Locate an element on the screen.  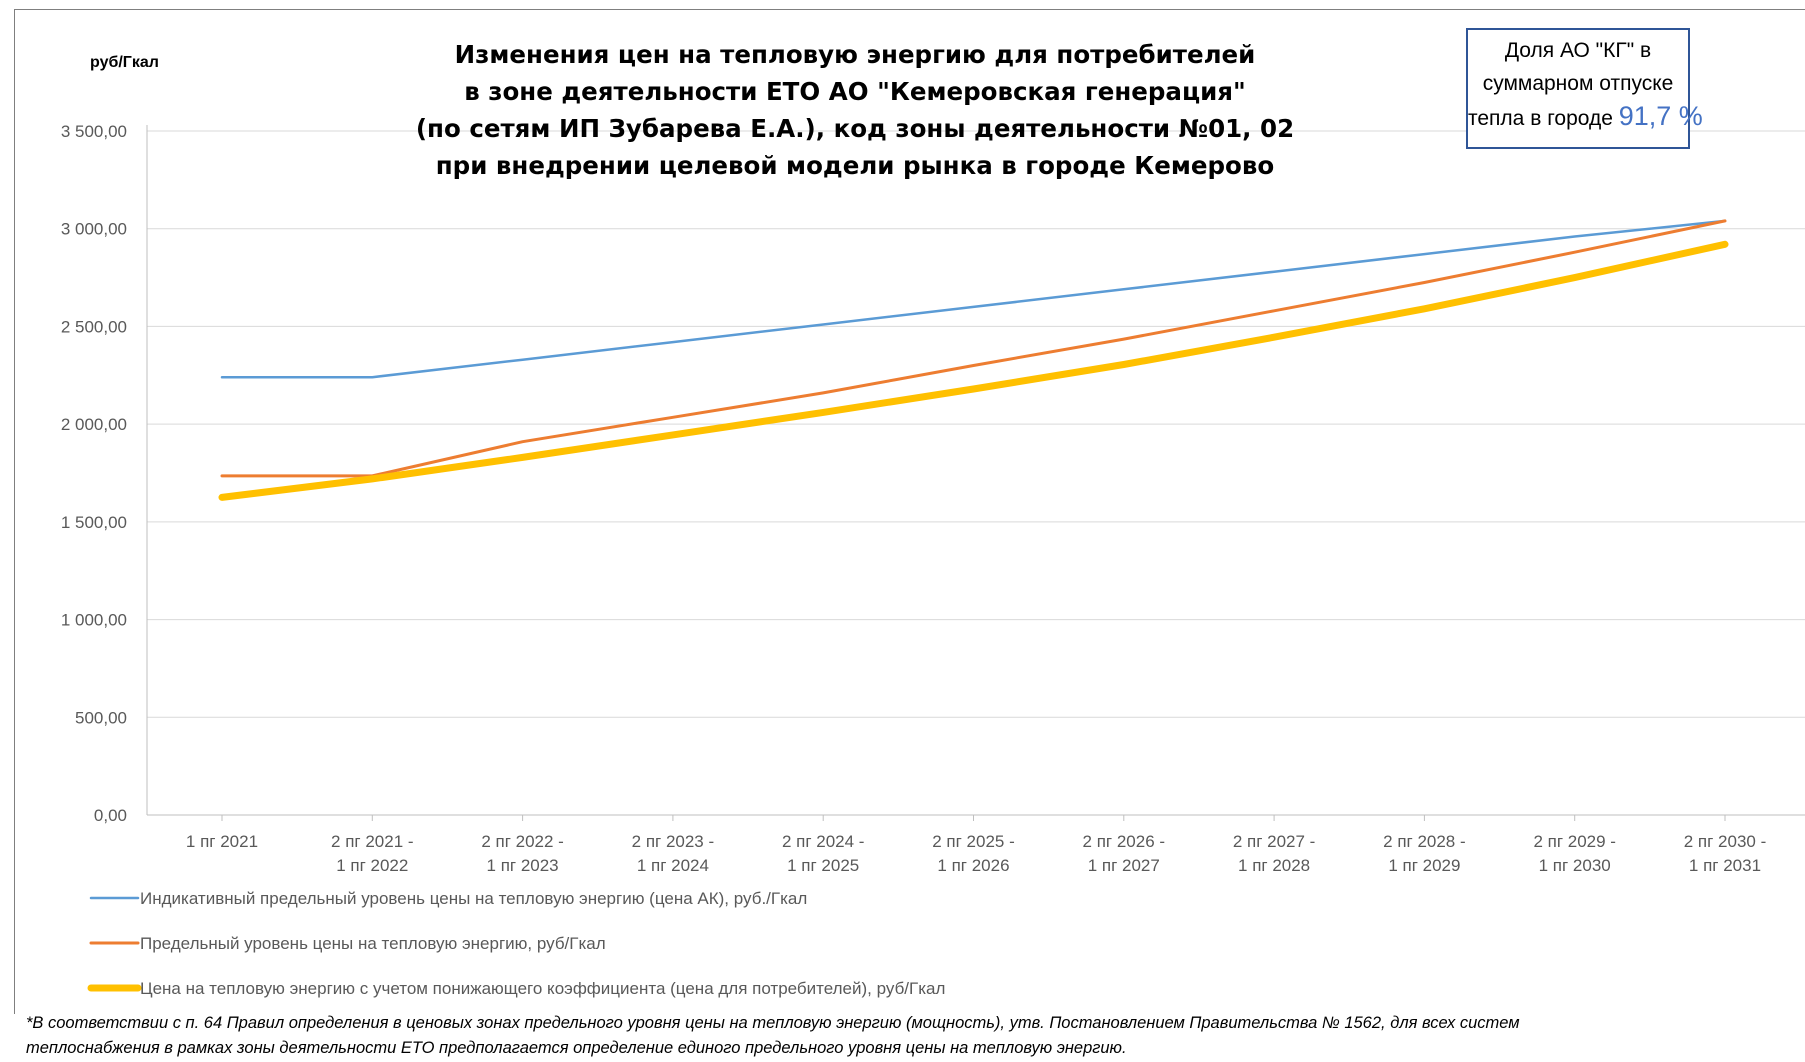
info-box-line-3: тепла в городе 91,7 % is located at coordinates (1585, 117).